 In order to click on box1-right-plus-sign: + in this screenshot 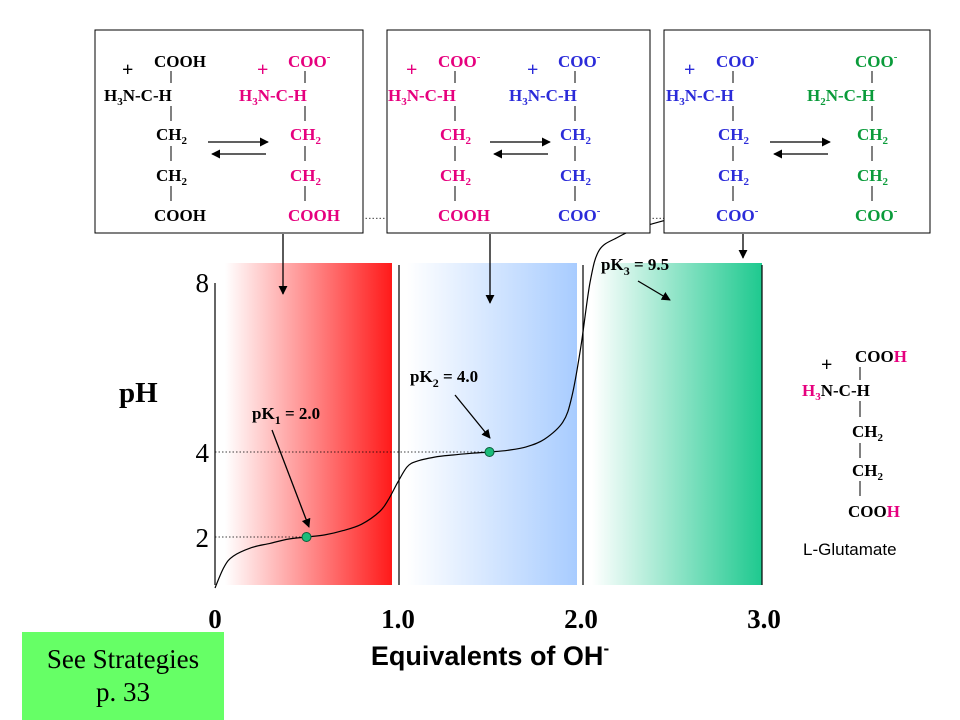, I will do `click(262, 70)`.